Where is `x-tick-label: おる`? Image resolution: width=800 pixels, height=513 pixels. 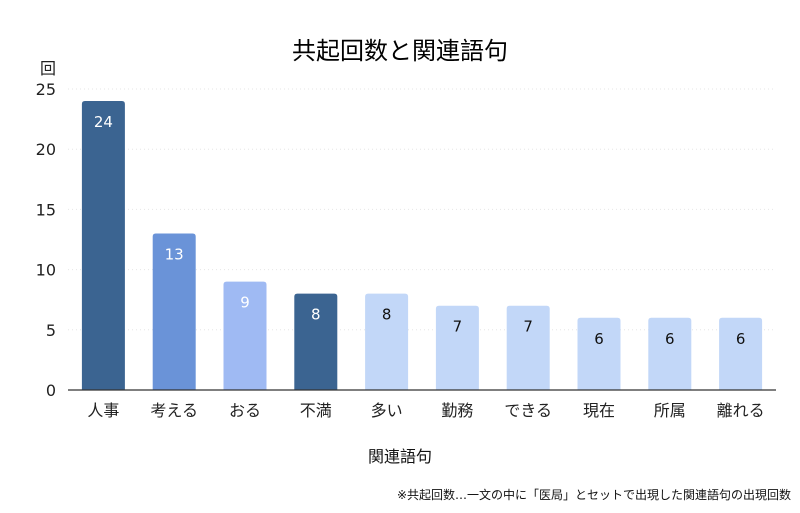 x-tick-label: おる is located at coordinates (245, 410).